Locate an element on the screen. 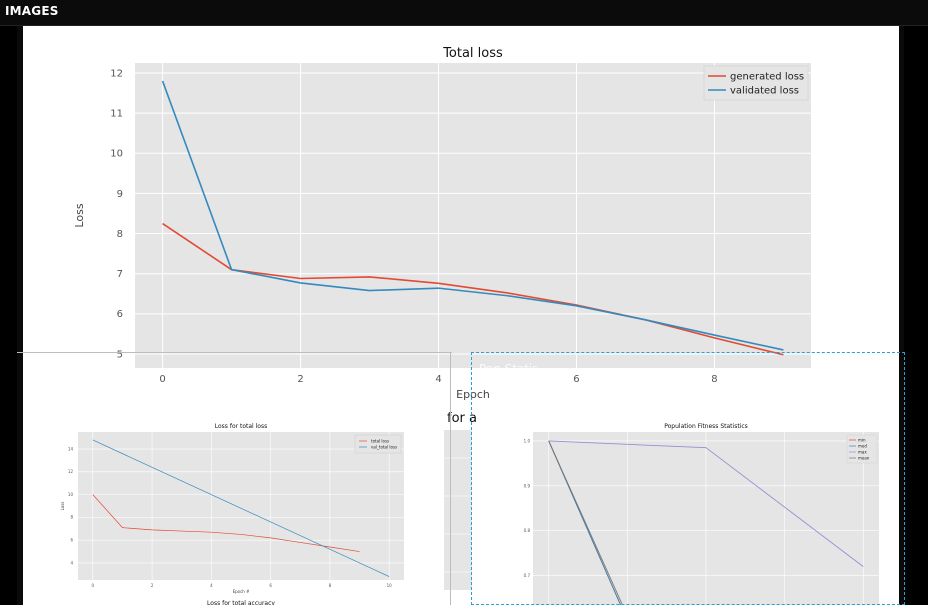 This screenshot has height=605, width=928. series-line-mean is located at coordinates (585, 522).